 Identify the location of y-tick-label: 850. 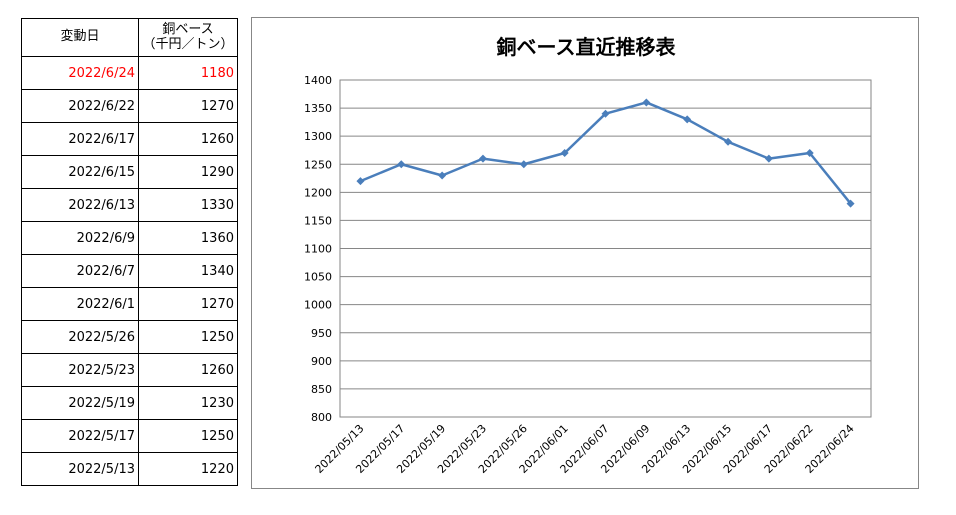
(321, 389).